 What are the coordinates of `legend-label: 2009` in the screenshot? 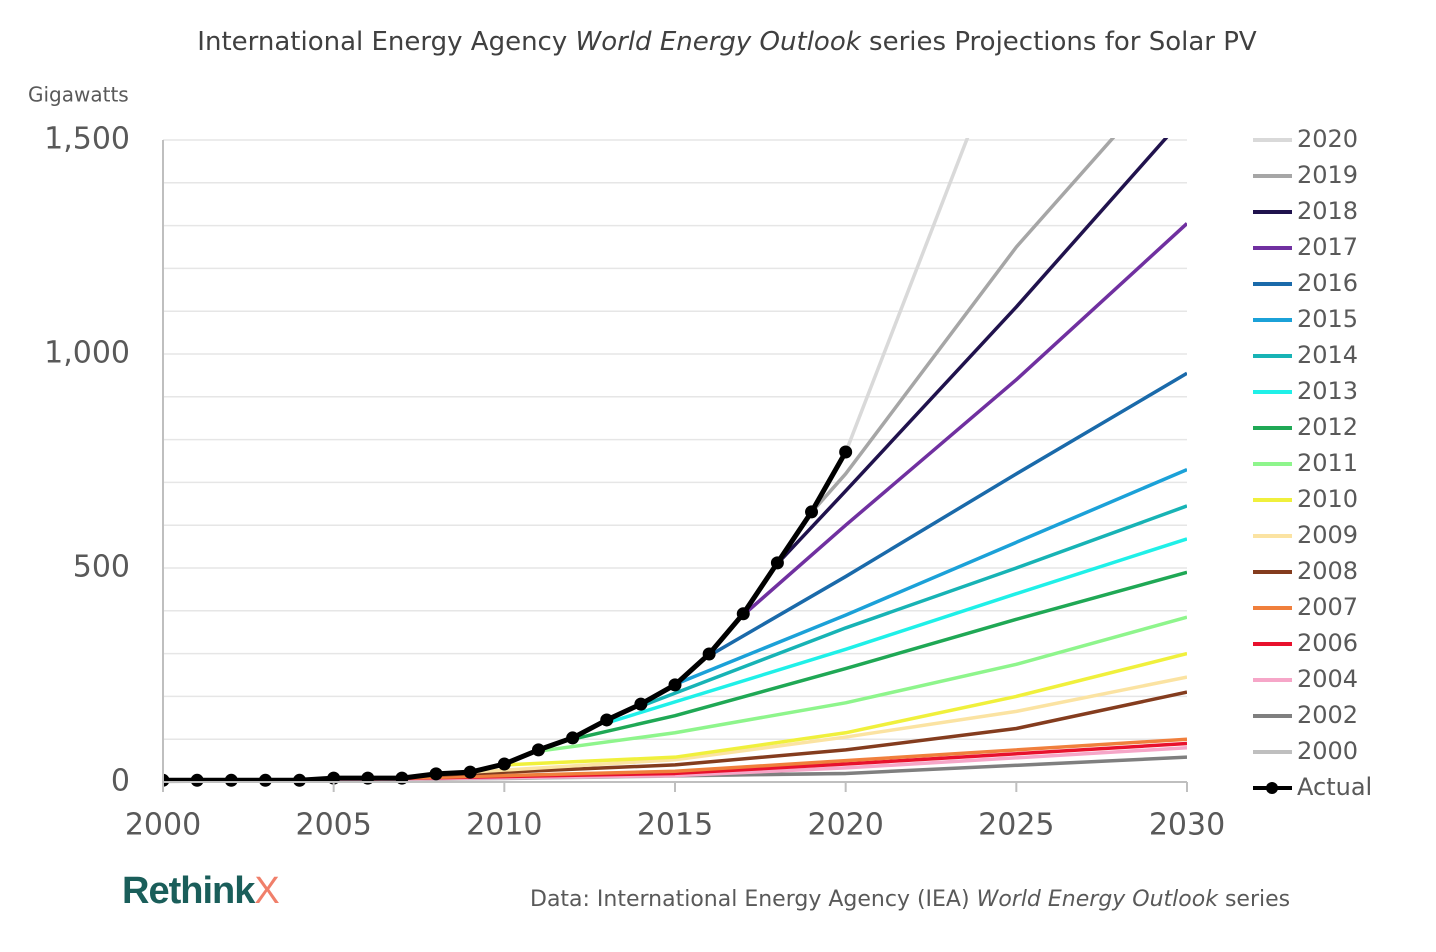 It's located at (1327, 535).